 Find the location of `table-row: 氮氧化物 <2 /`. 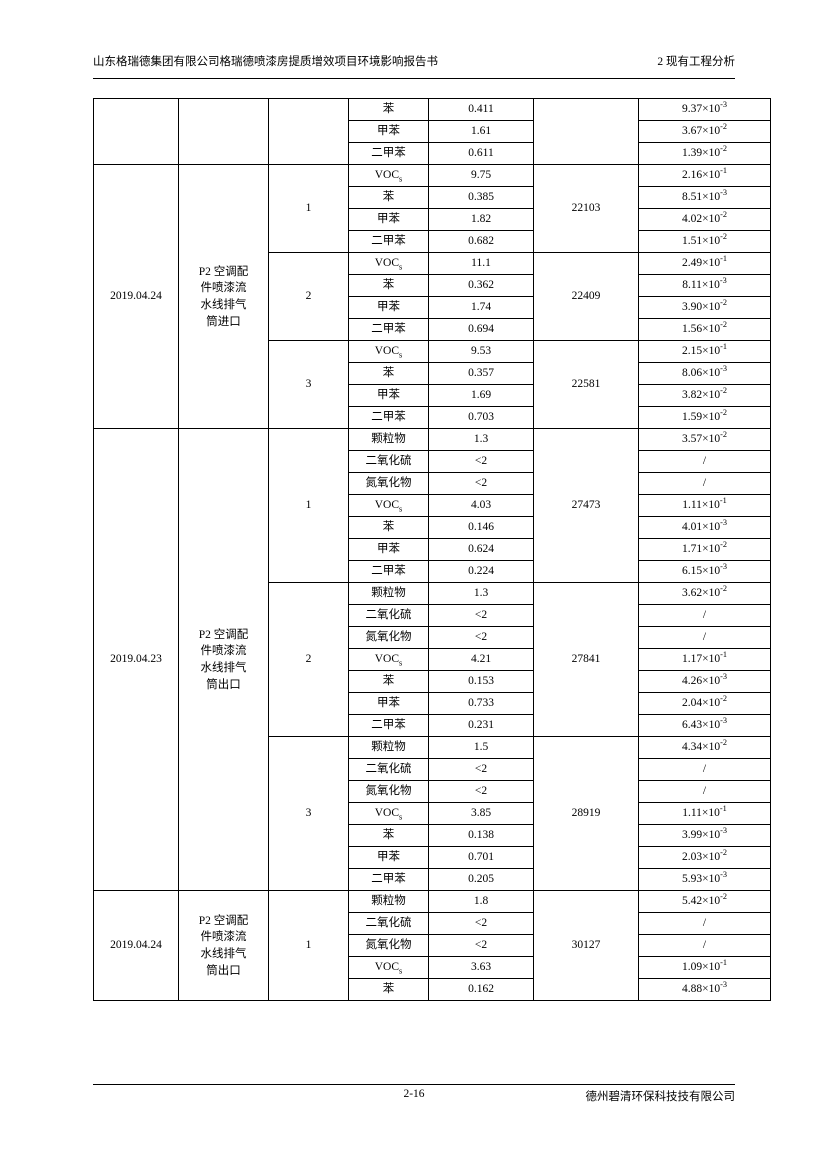

table-row: 氮氧化物 <2 / is located at coordinates (432, 791).